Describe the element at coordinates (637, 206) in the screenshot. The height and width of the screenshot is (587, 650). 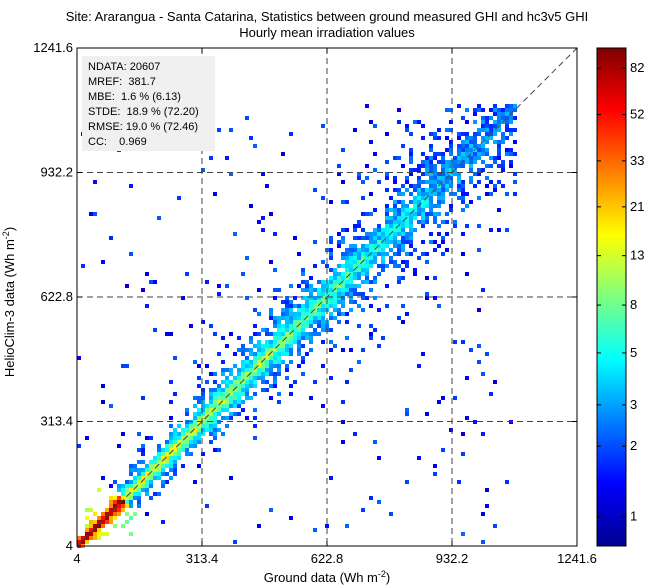
I see `colorbar-tick-label: 21` at that location.